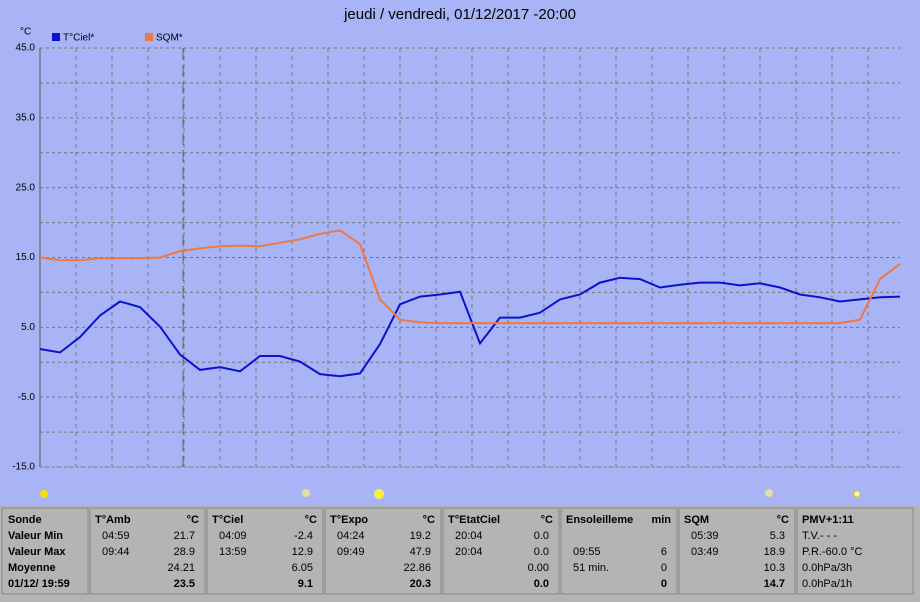  What do you see at coordinates (303, 536) in the screenshot?
I see `cell-value: -2.4` at bounding box center [303, 536].